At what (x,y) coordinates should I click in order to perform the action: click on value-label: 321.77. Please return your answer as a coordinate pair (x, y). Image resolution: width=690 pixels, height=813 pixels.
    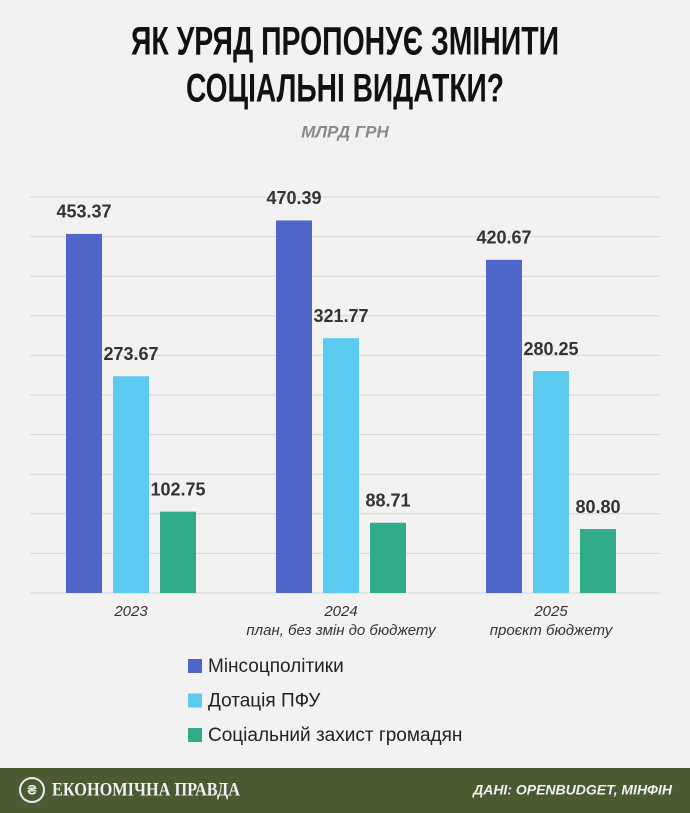
    Looking at the image, I should click on (340, 316).